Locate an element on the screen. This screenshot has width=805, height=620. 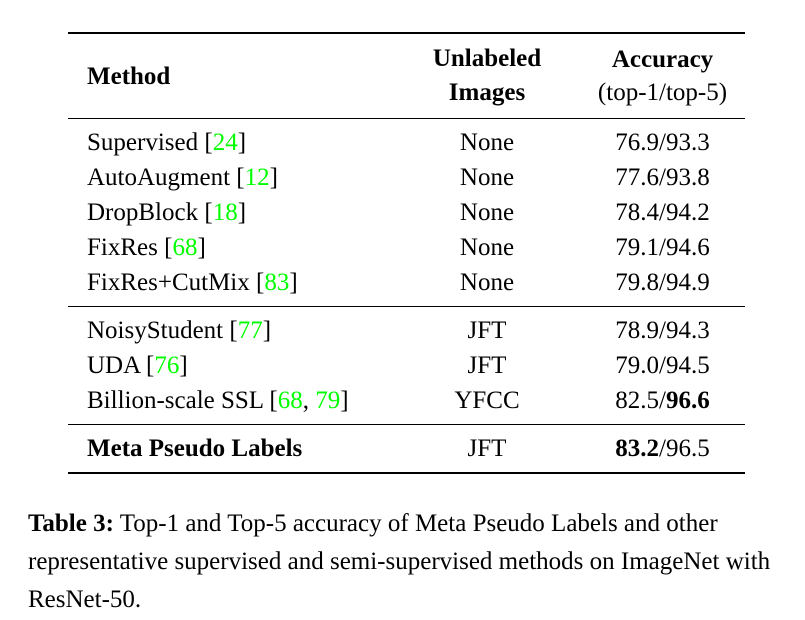
accuracy-cell: 79.8/94.9 is located at coordinates (662, 282).